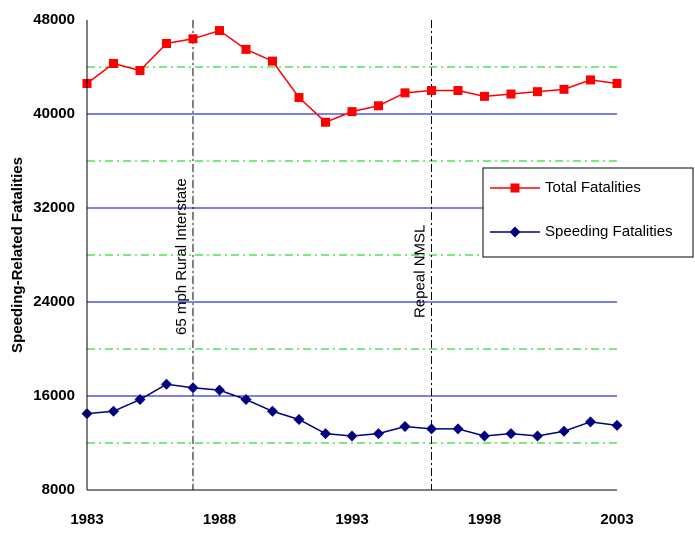  Describe the element at coordinates (181, 256) in the screenshot. I see `annotation: 65 mph Rural Interstate` at that location.